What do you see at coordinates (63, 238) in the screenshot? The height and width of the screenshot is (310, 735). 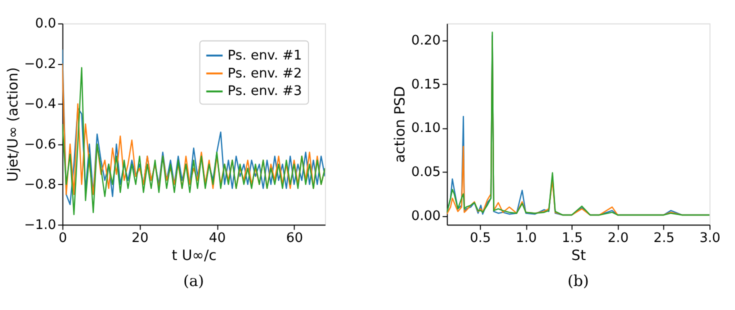 I see `x-tick-label: 0` at bounding box center [63, 238].